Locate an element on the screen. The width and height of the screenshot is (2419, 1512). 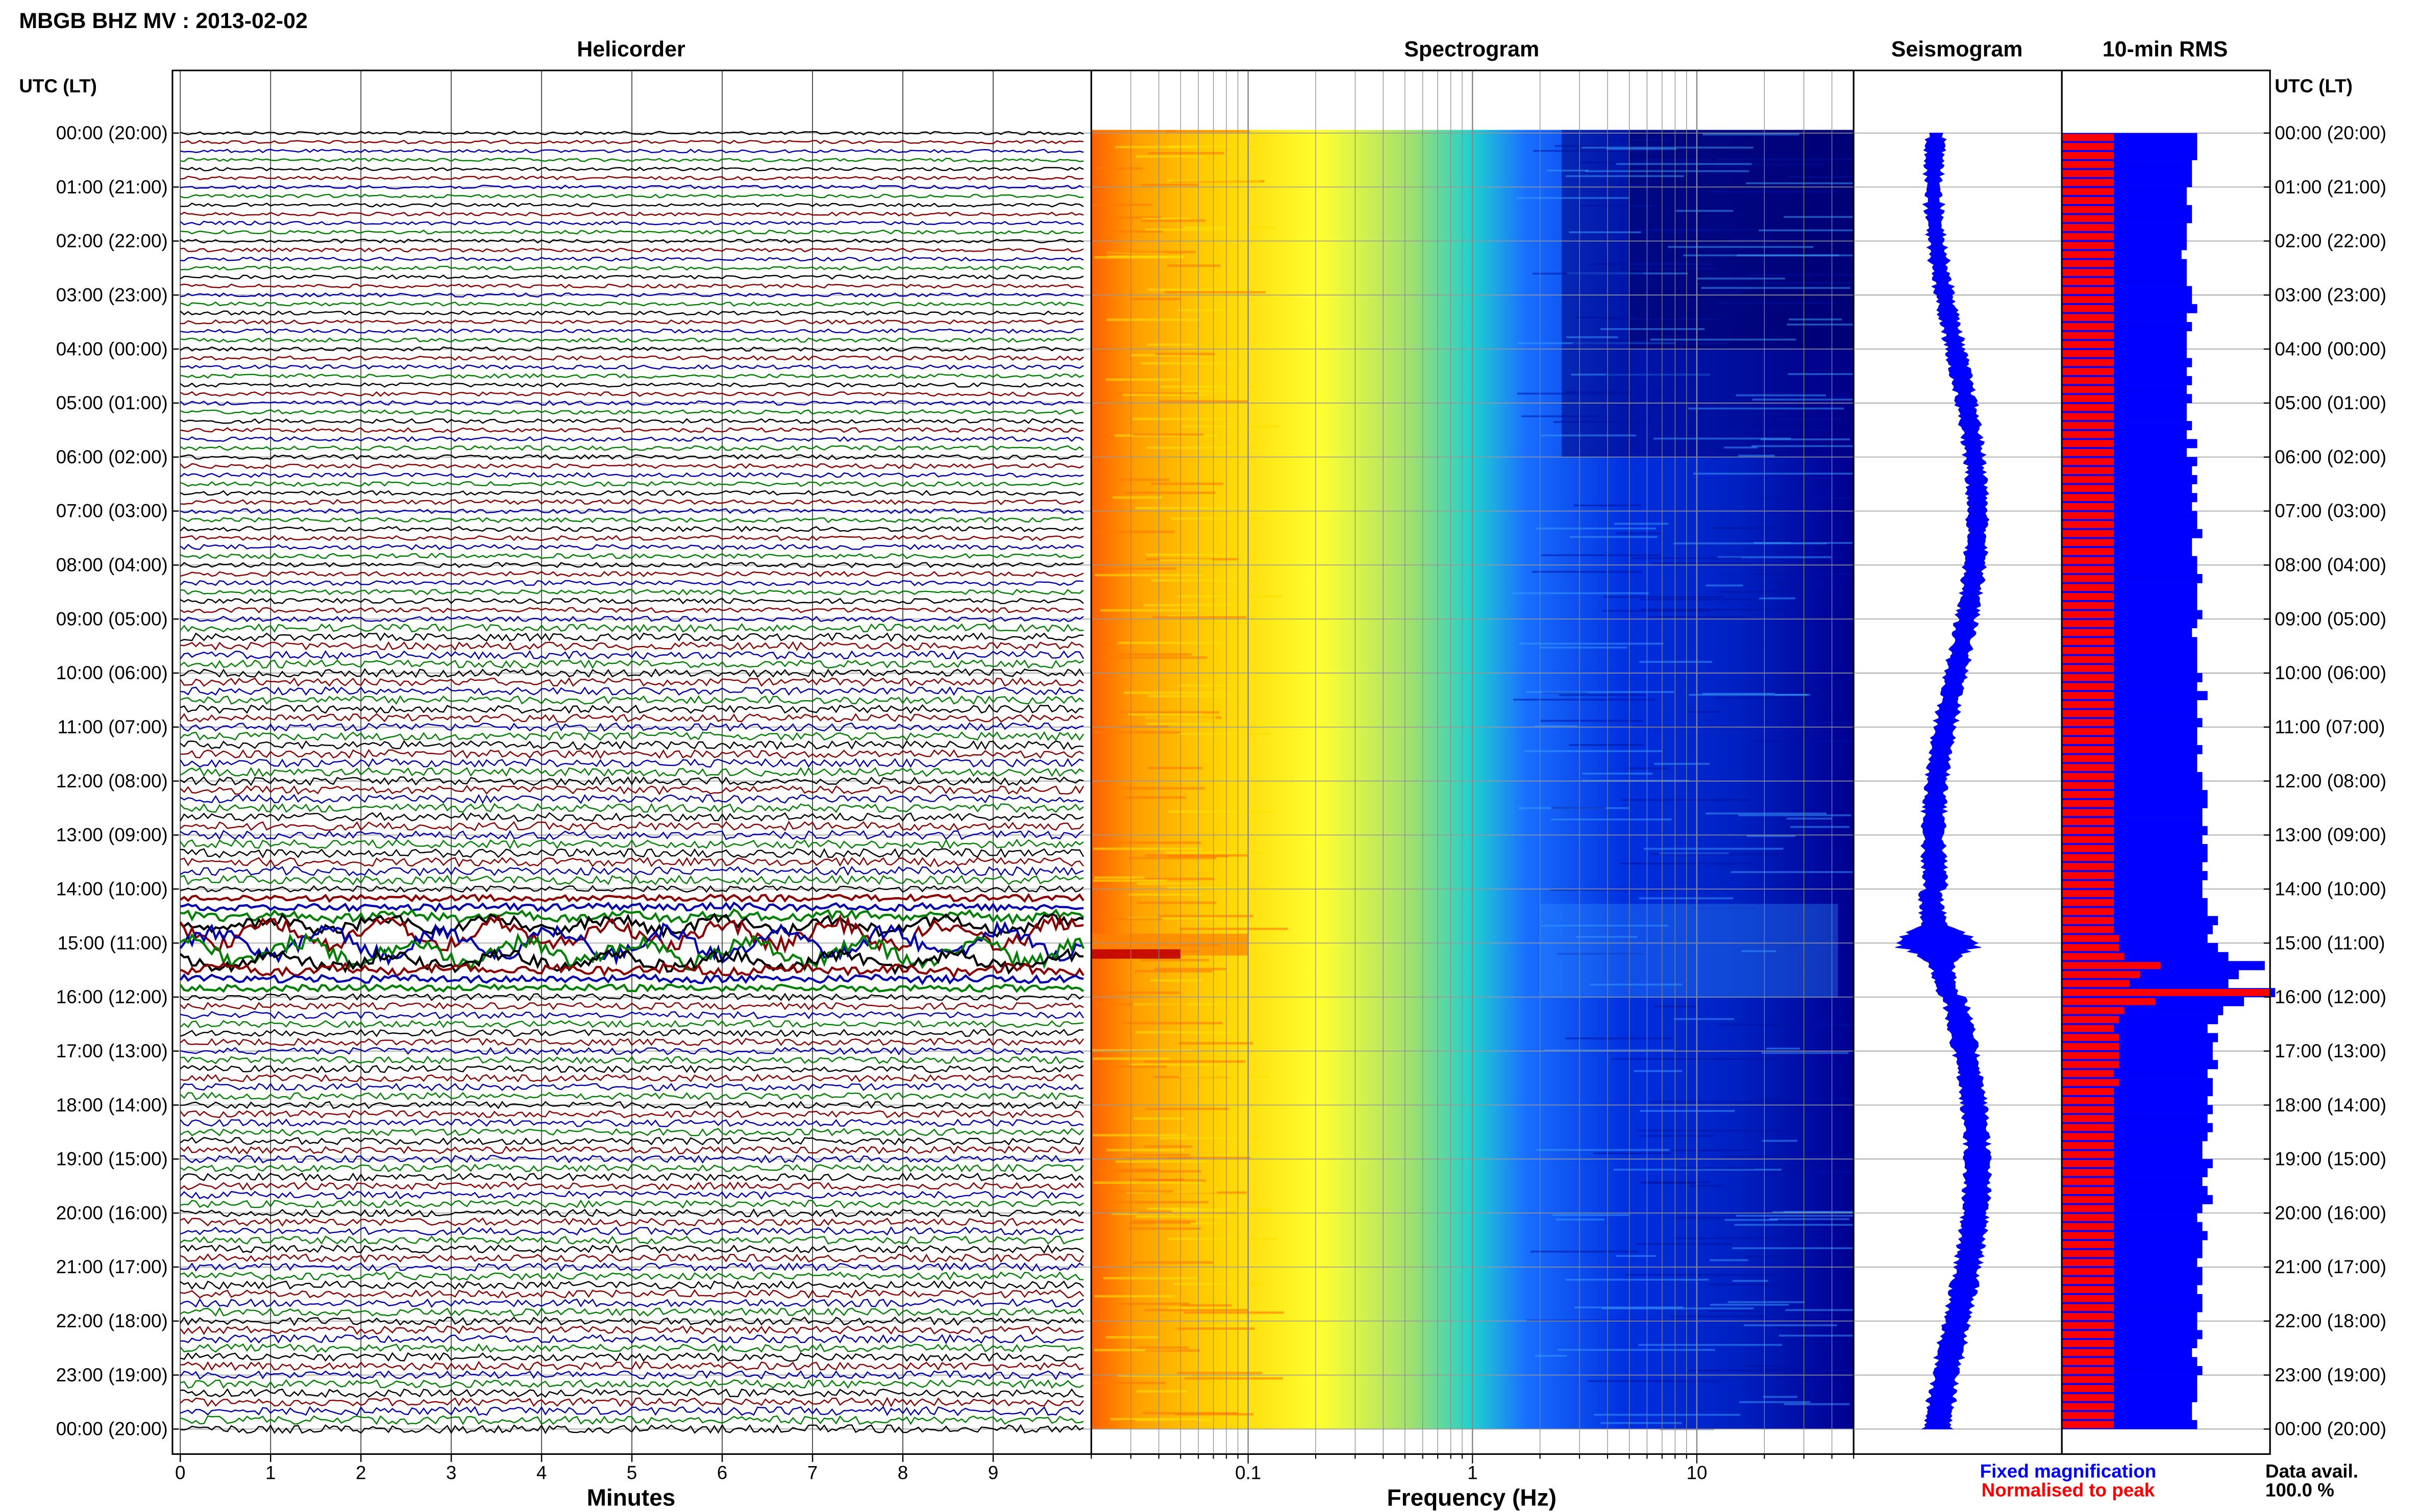
rms-bars is located at coordinates (2169, 781).